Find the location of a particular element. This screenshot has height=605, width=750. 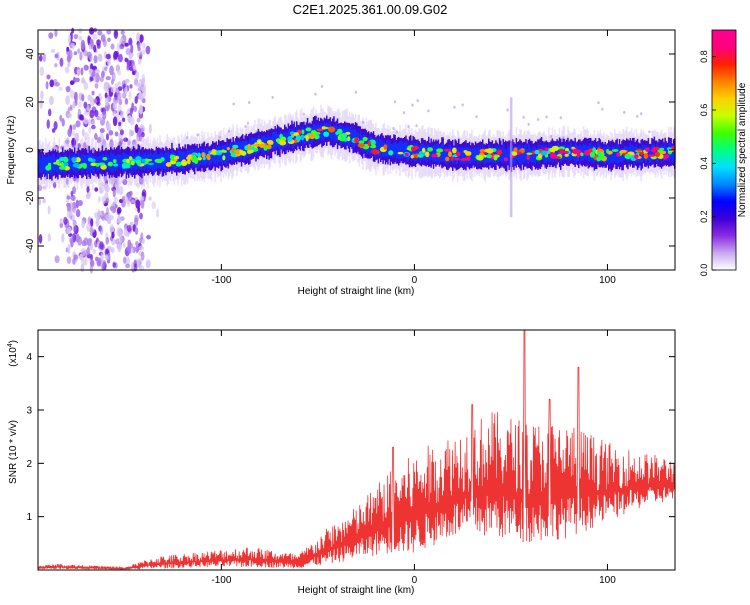

spectrogram-y-tick-label-1: -20 is located at coordinates (30, 197).